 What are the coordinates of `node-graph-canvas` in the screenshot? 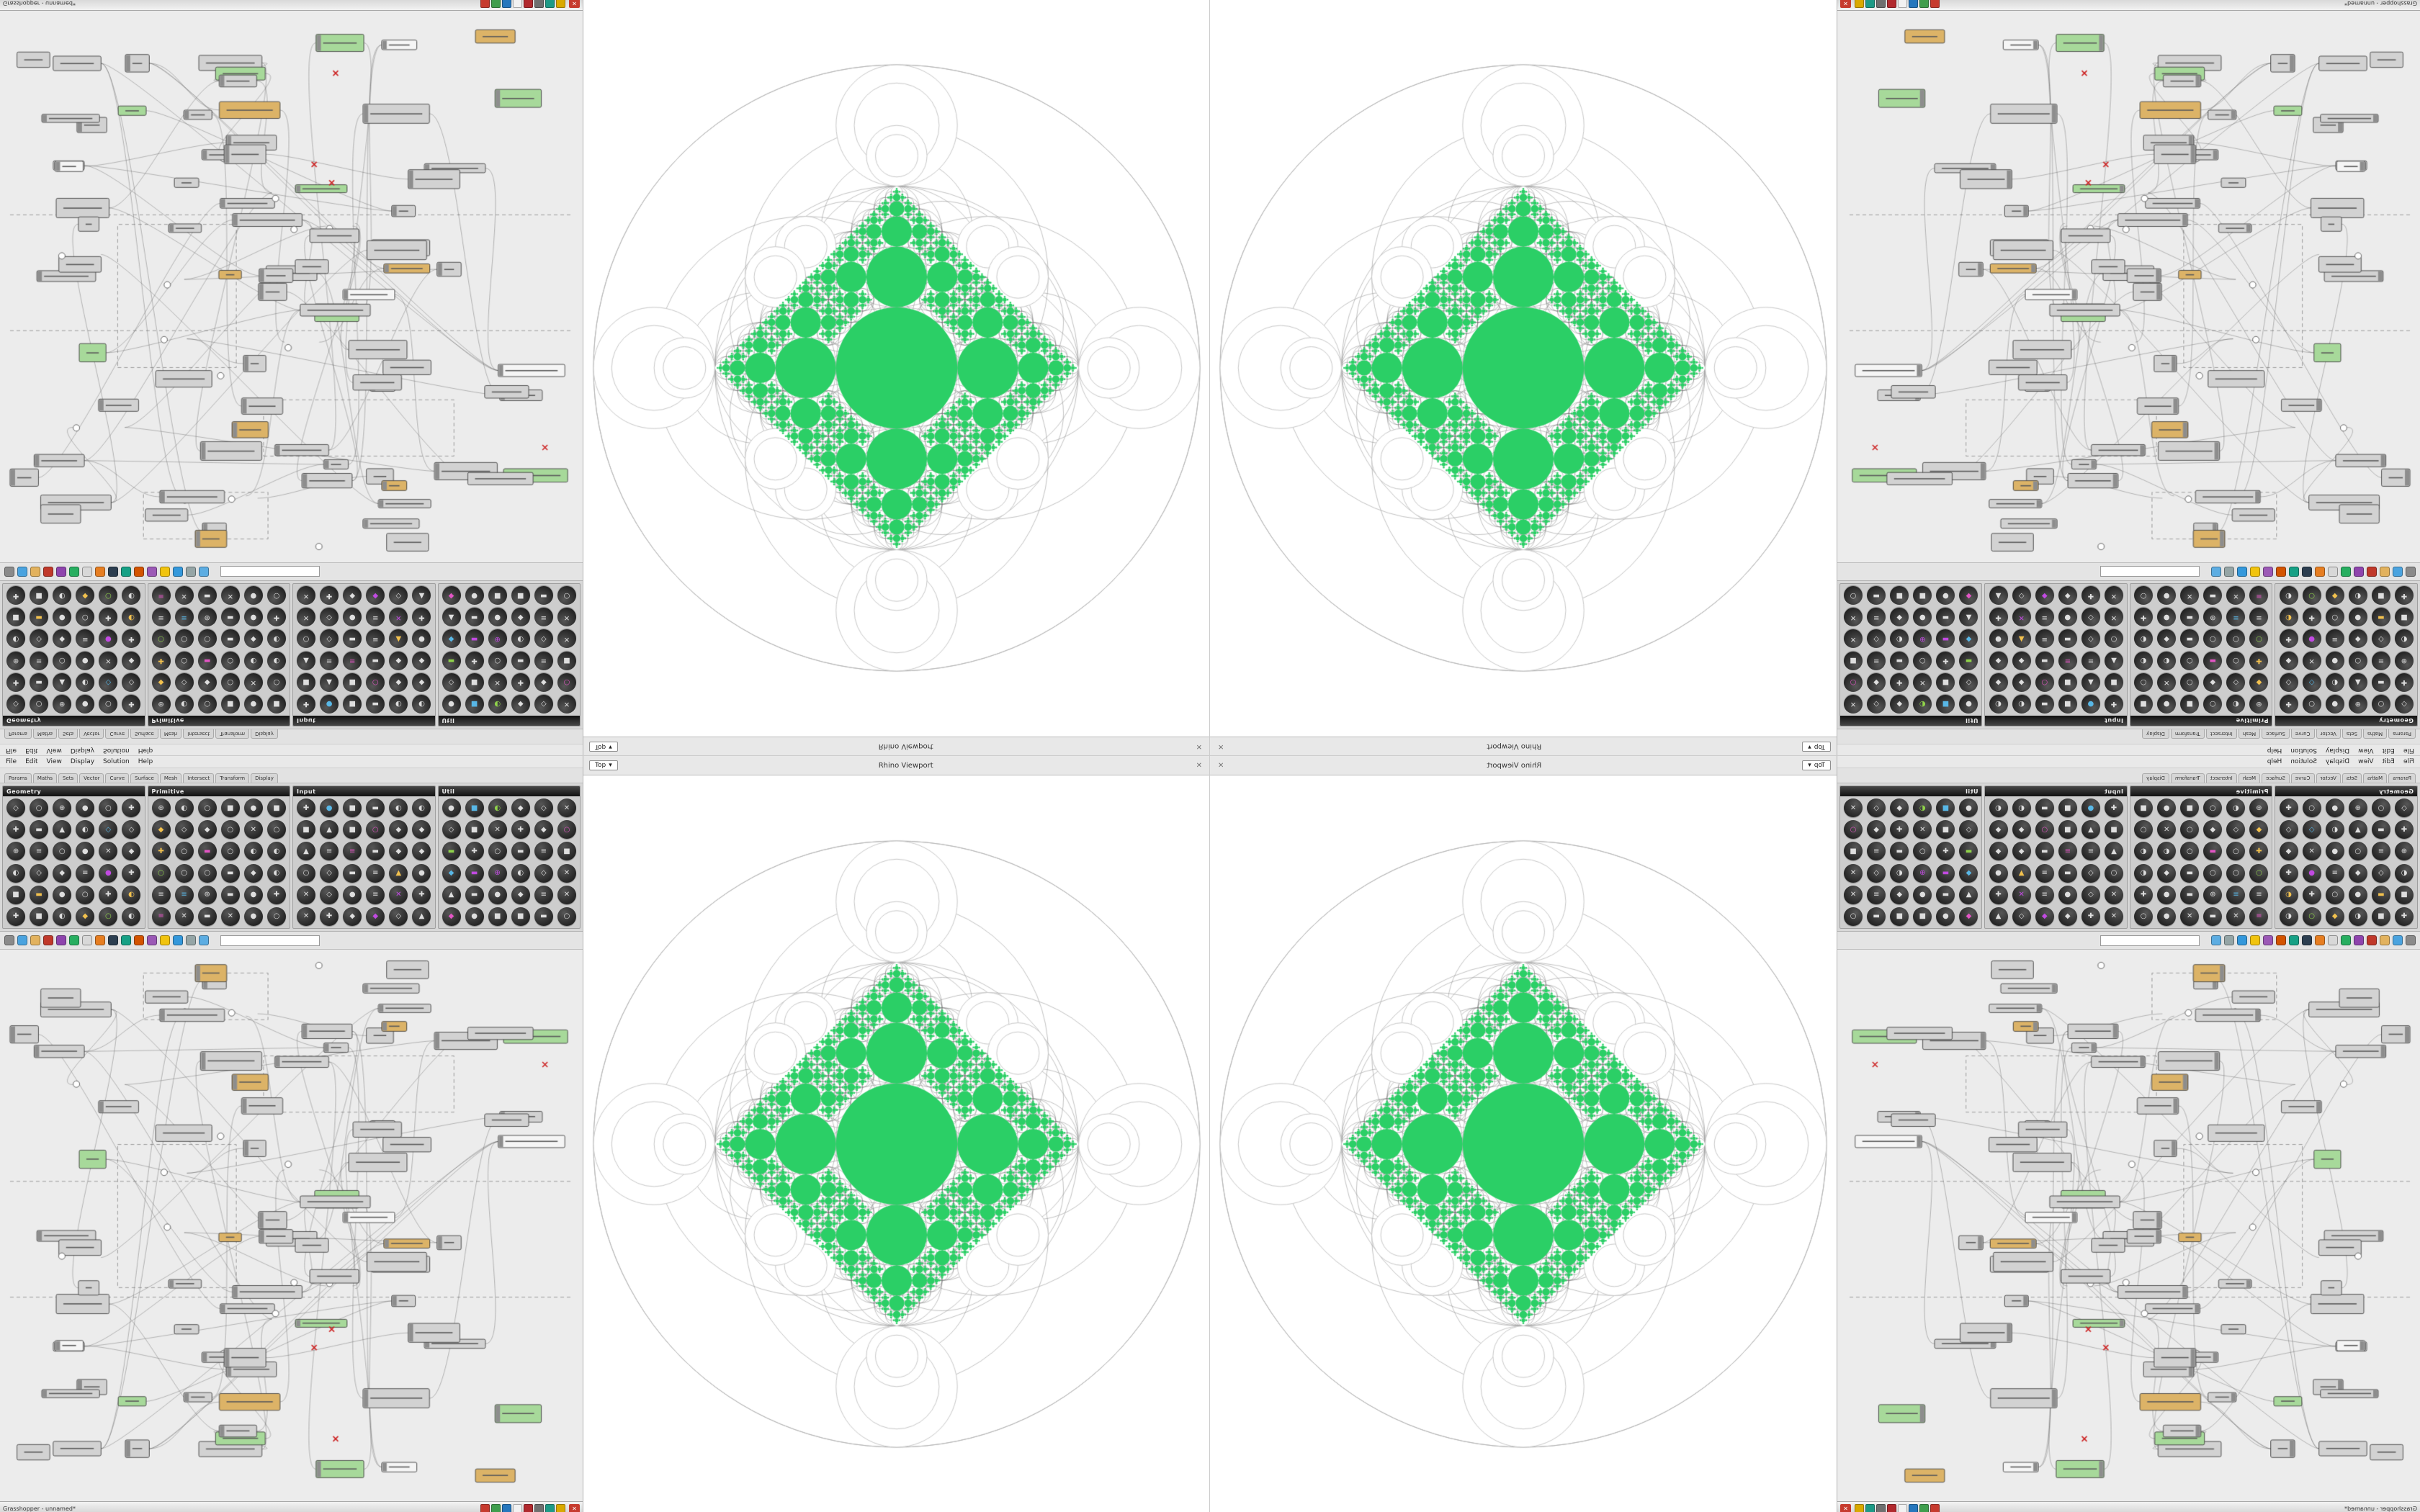 It's located at (2128, 286).